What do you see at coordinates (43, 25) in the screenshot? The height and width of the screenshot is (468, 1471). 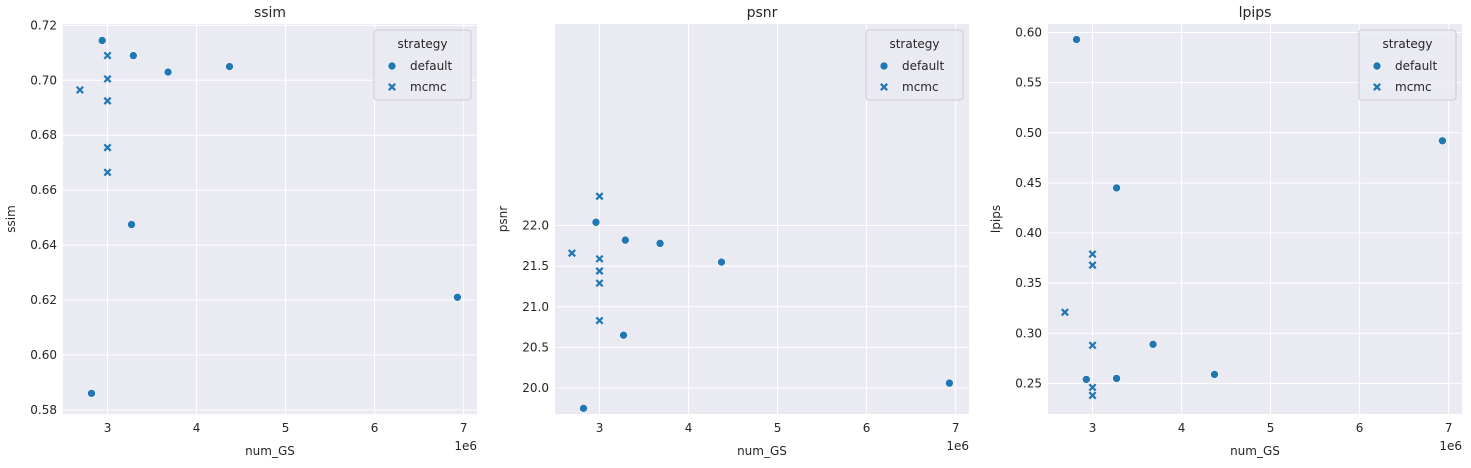 I see `y-tick-label: 0.72` at bounding box center [43, 25].